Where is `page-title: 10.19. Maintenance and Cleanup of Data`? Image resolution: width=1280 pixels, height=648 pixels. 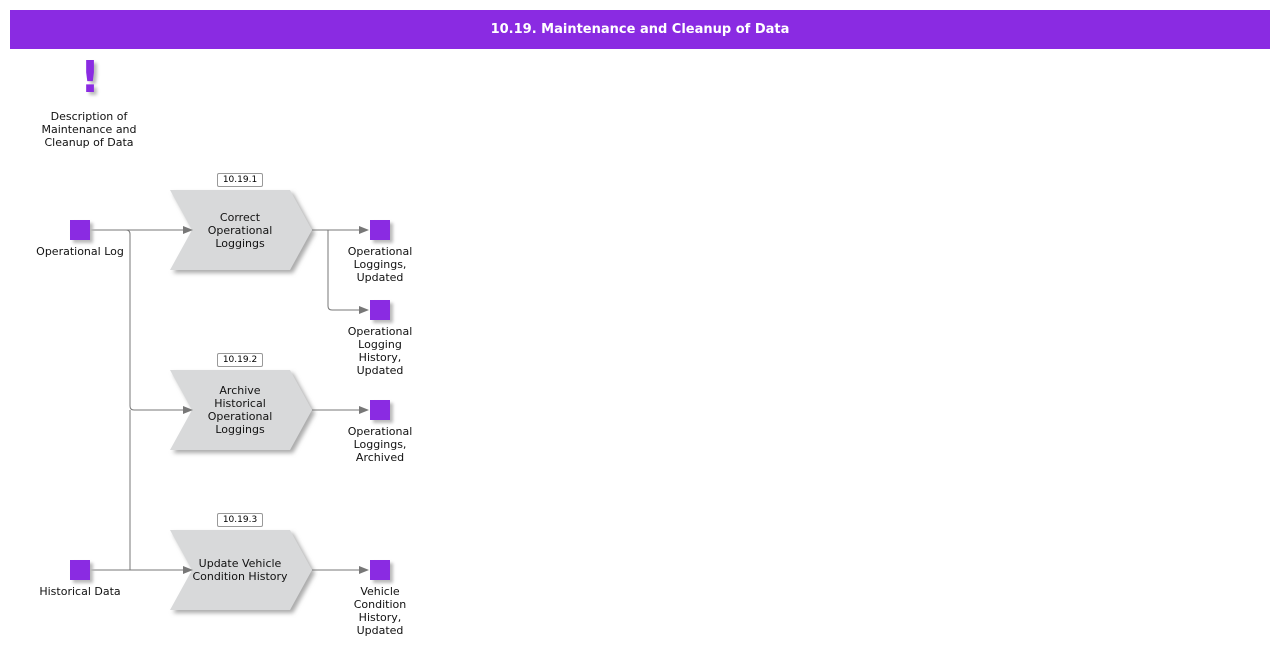
page-title: 10.19. Maintenance and Cleanup of Data is located at coordinates (640, 29).